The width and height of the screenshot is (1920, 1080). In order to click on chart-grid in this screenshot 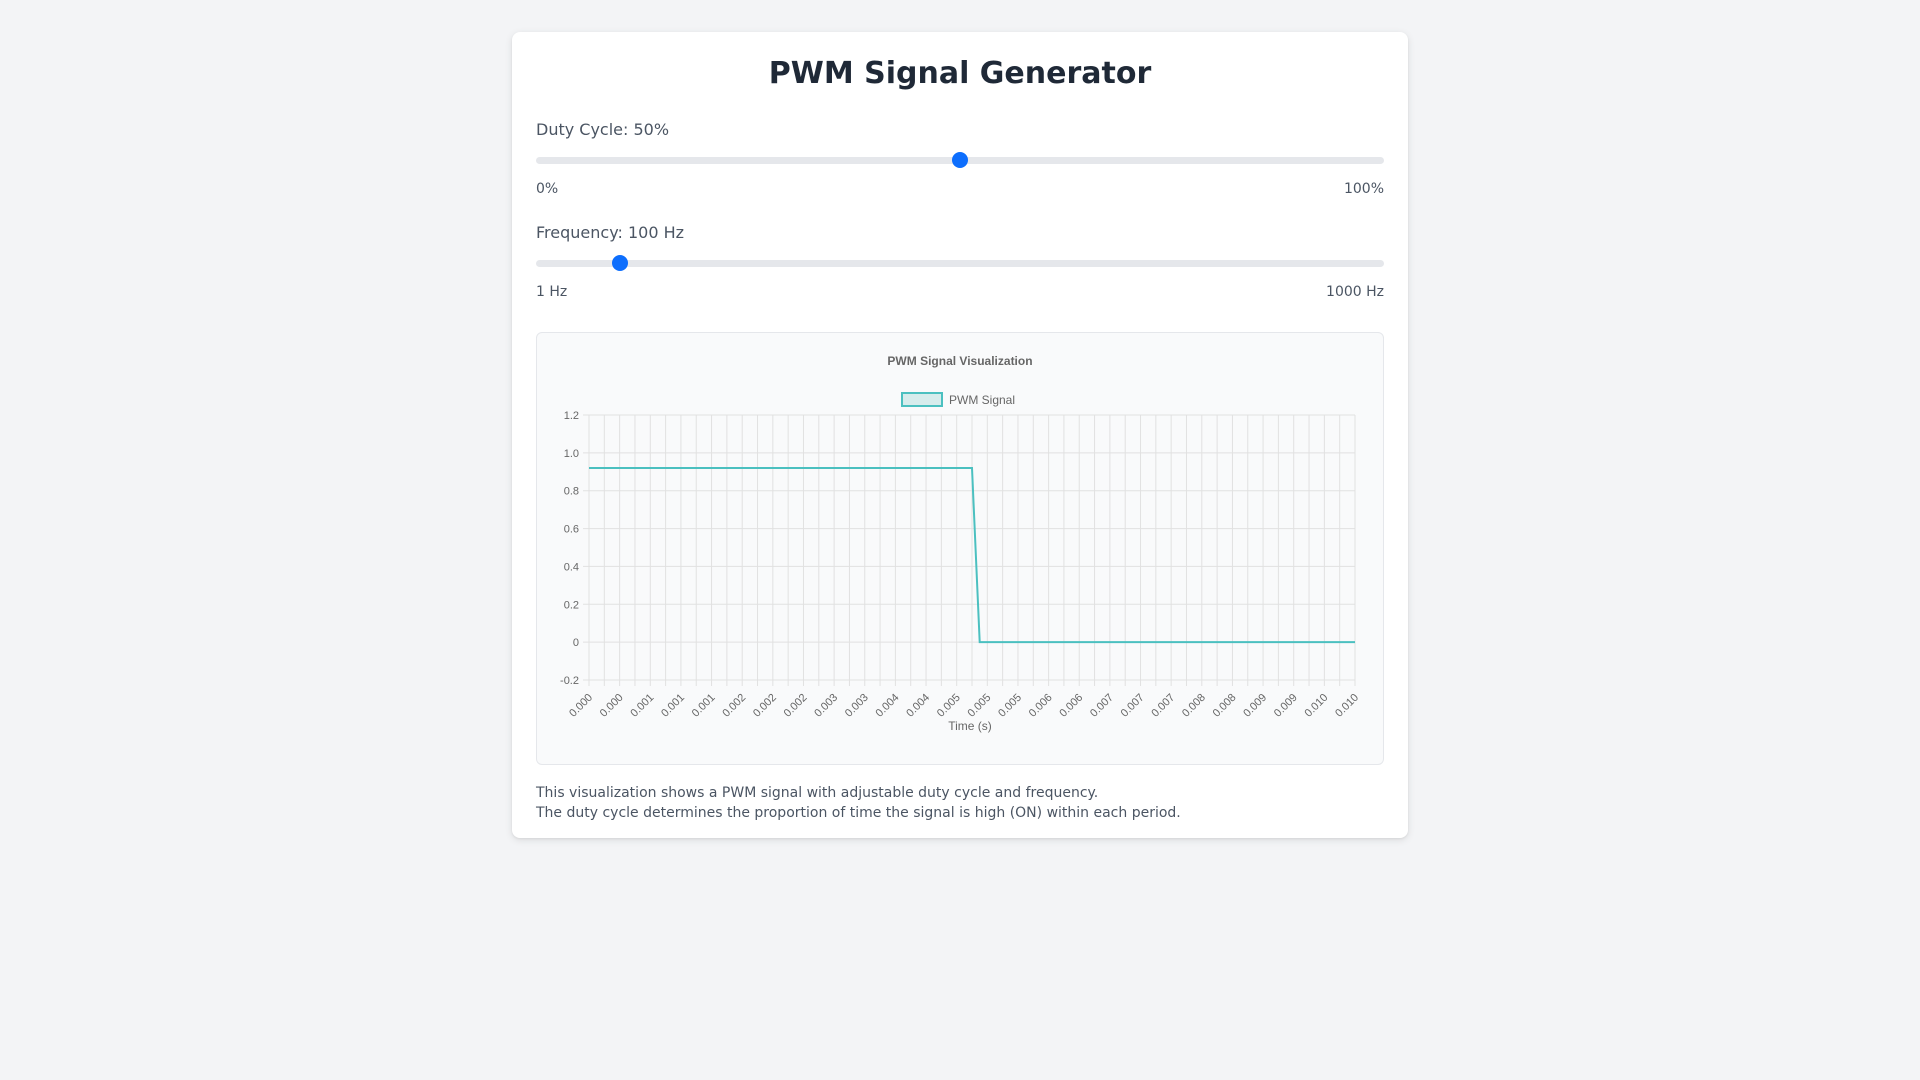, I will do `click(969, 550)`.